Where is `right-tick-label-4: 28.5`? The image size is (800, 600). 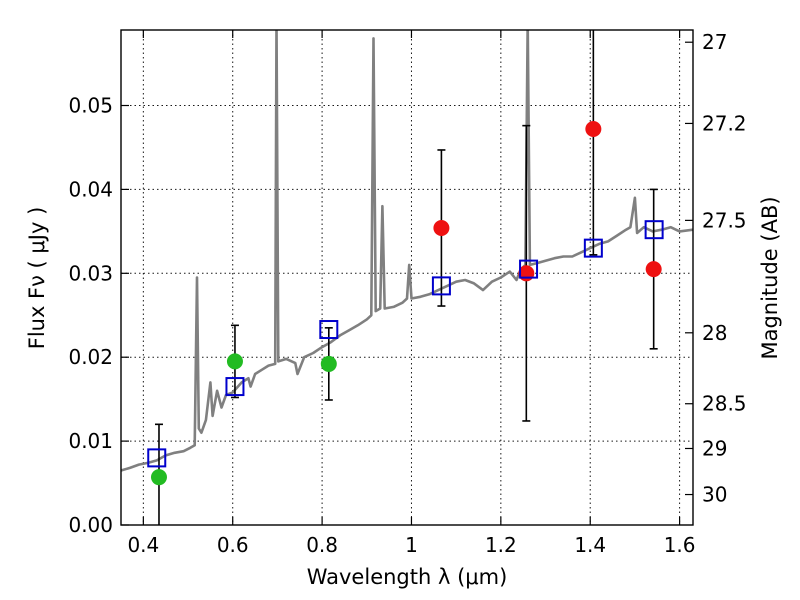
right-tick-label-4: 28.5 is located at coordinates (724, 404).